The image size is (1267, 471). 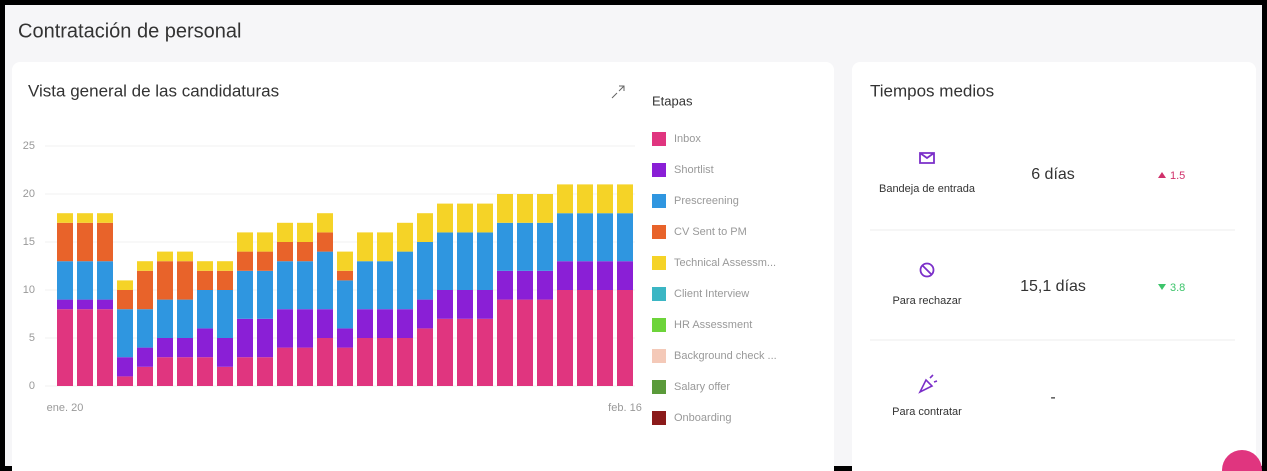 I want to click on averages-title: Tiempos medios, so click(x=932, y=90).